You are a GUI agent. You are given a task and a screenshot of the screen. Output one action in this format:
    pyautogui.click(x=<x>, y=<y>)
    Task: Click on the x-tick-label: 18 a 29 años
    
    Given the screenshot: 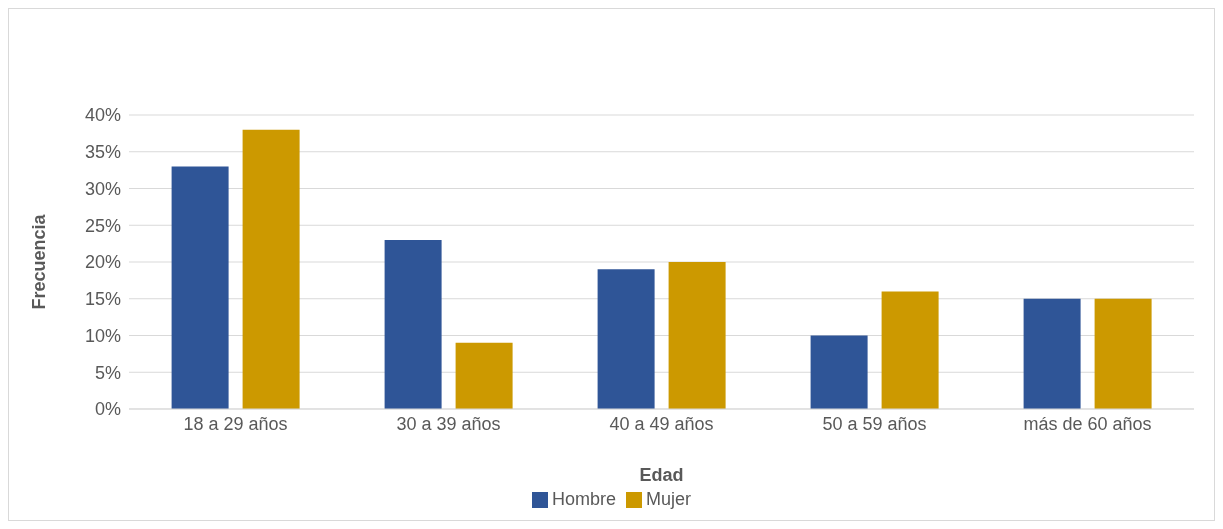 What is the action you would take?
    pyautogui.click(x=235, y=423)
    